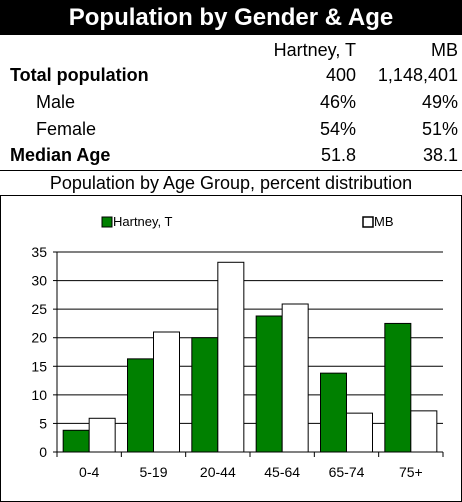  I want to click on table-row: Median Age 51.8 38.1, so click(231, 155).